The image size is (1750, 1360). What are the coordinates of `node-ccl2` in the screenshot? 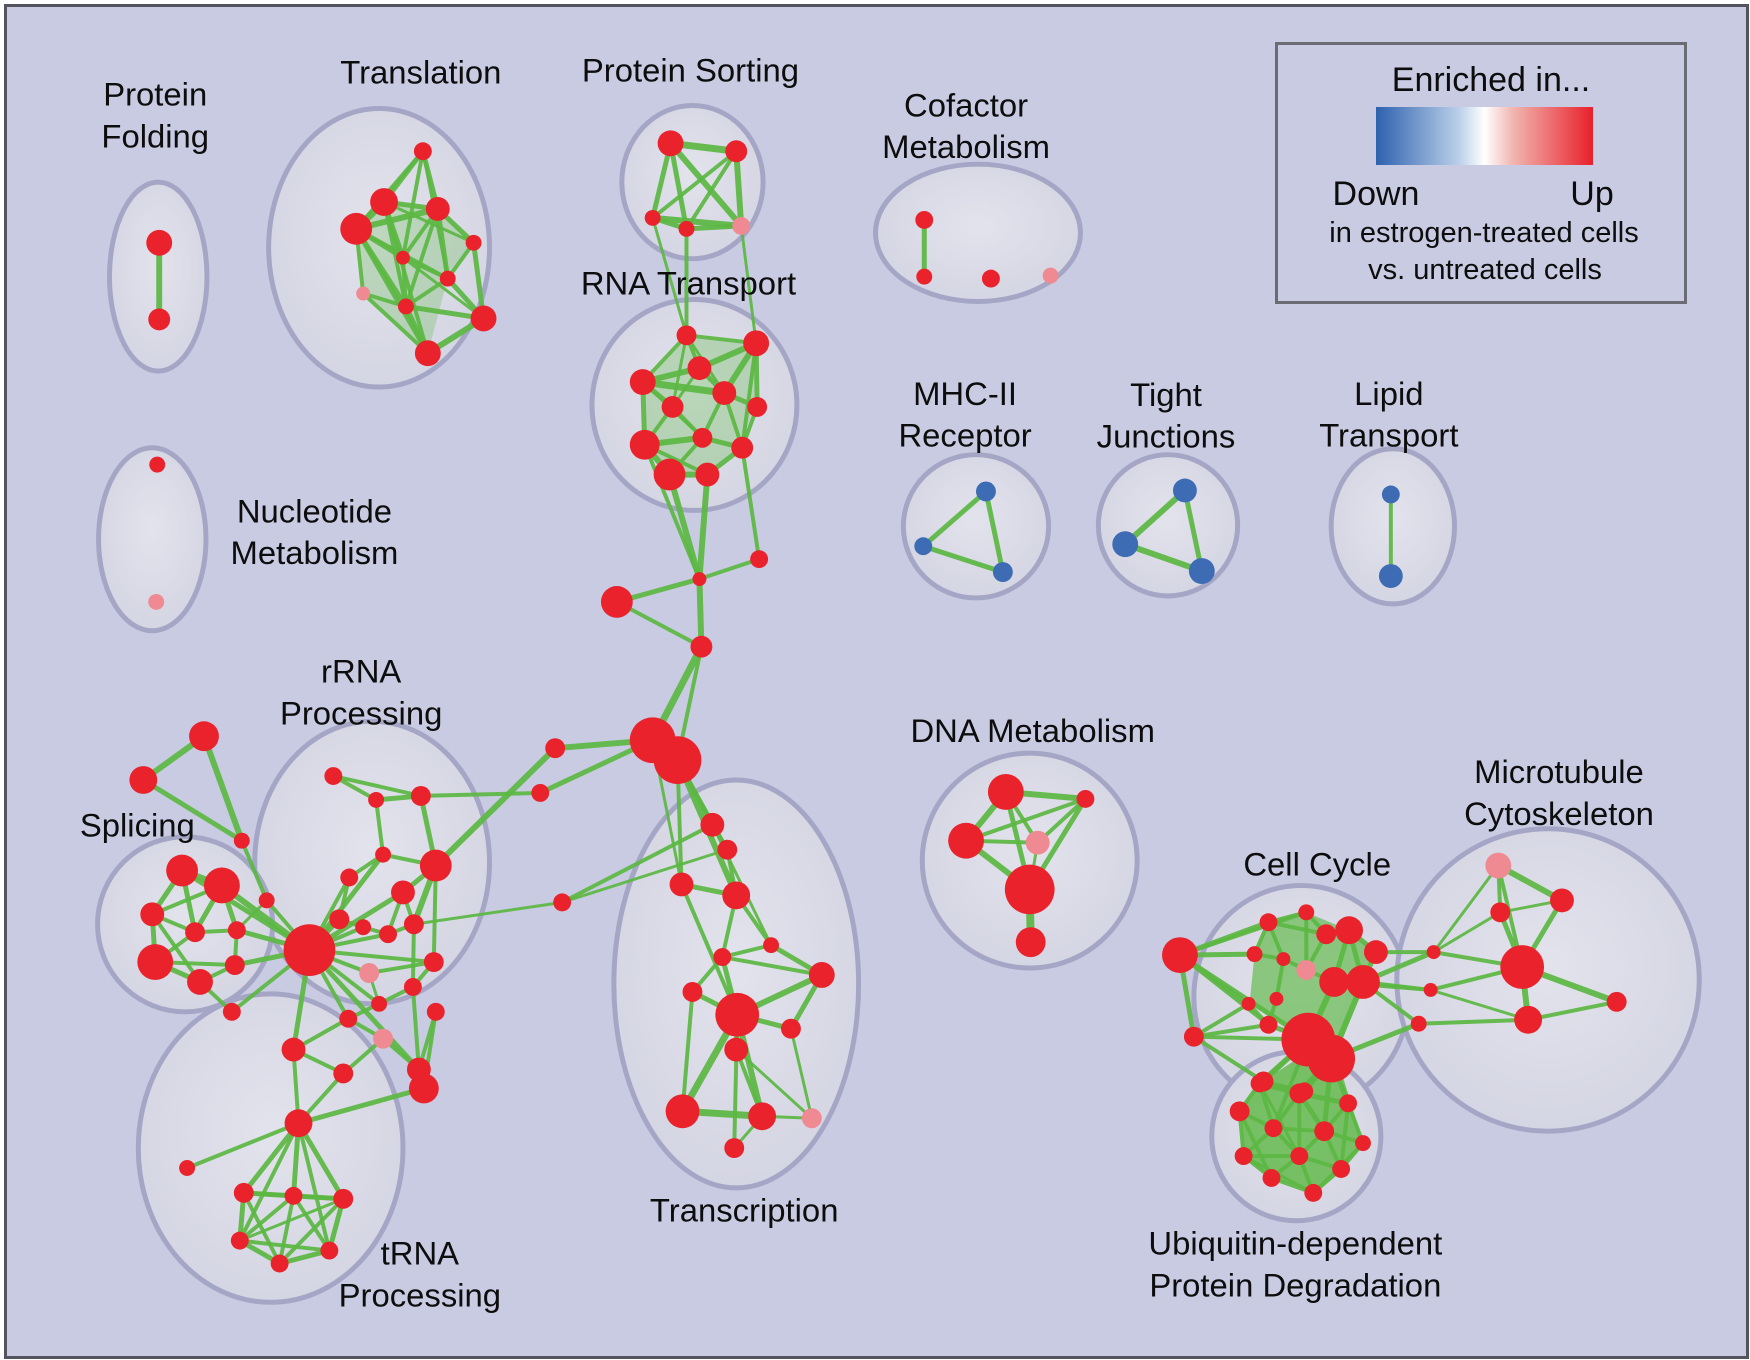 It's located at (1193, 1036).